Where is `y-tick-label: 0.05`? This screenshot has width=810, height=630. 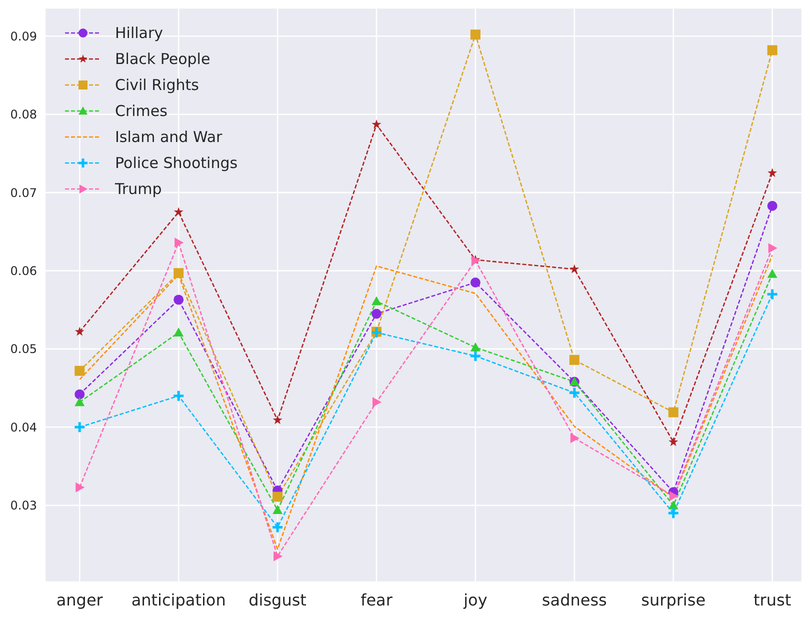
y-tick-label: 0.05 is located at coordinates (23, 349).